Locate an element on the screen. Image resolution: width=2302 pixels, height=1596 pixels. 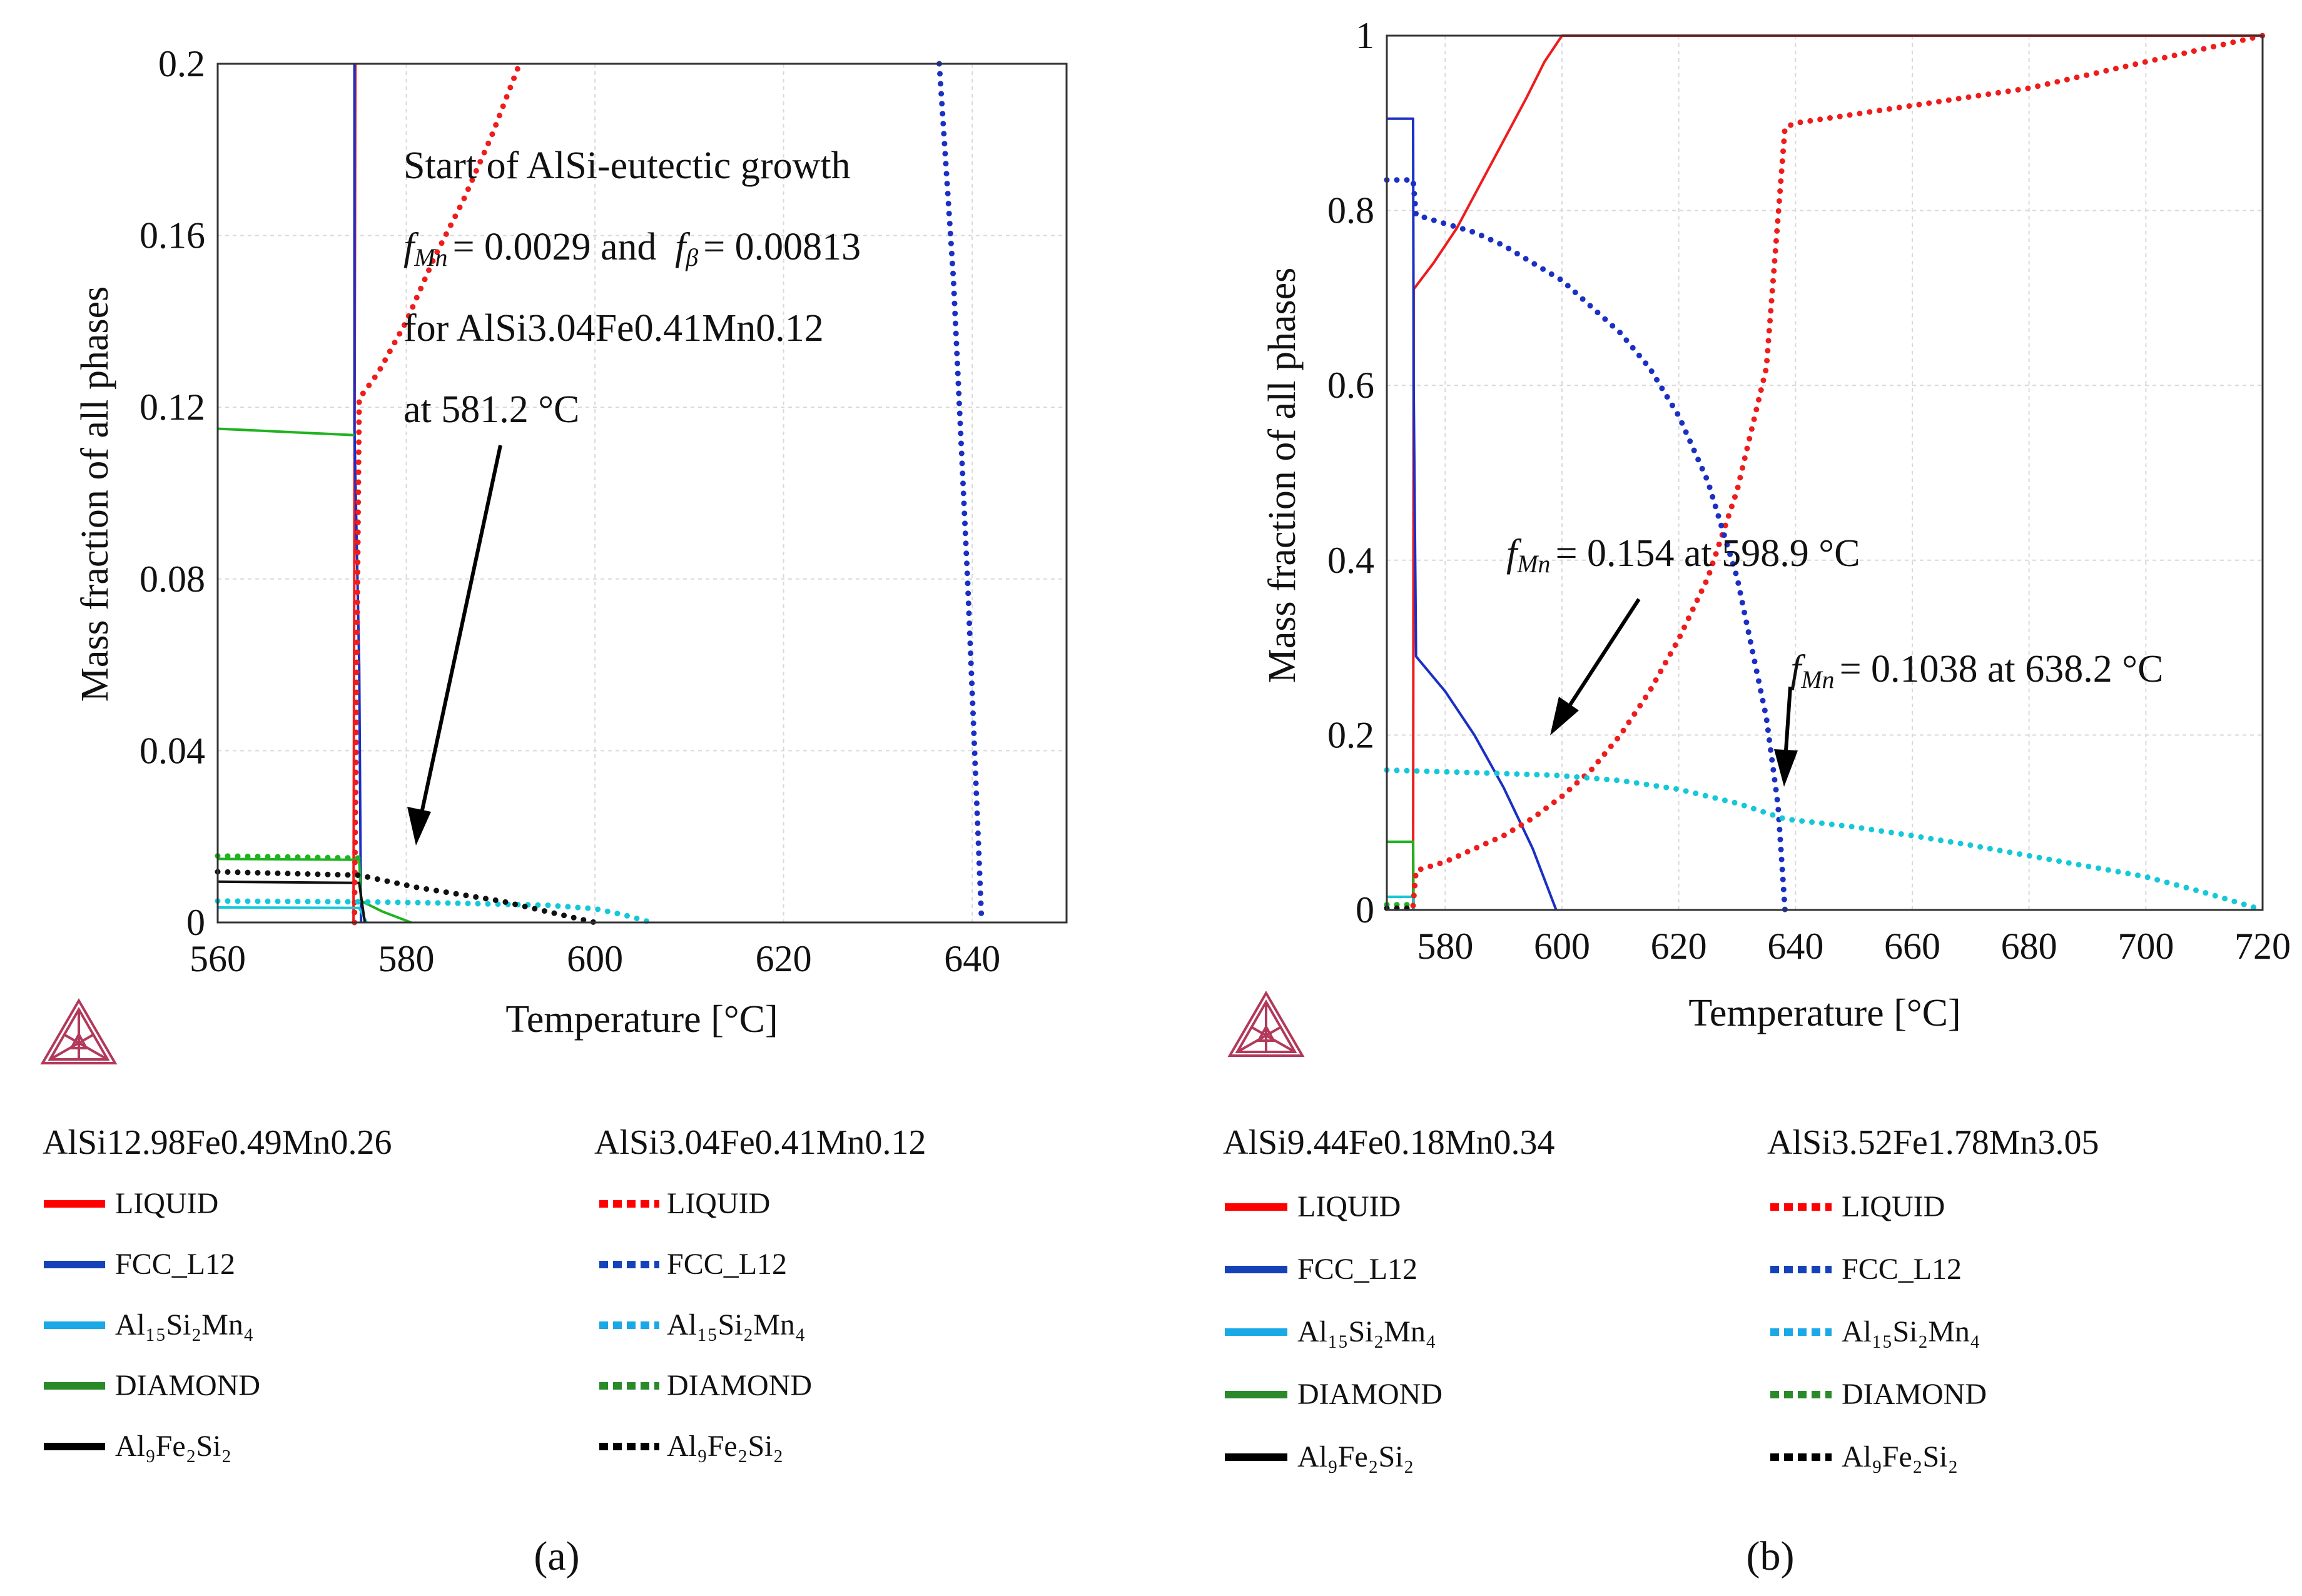
legend-b-liquid-dotted-label: LIQUID is located at coordinates (1893, 1206).